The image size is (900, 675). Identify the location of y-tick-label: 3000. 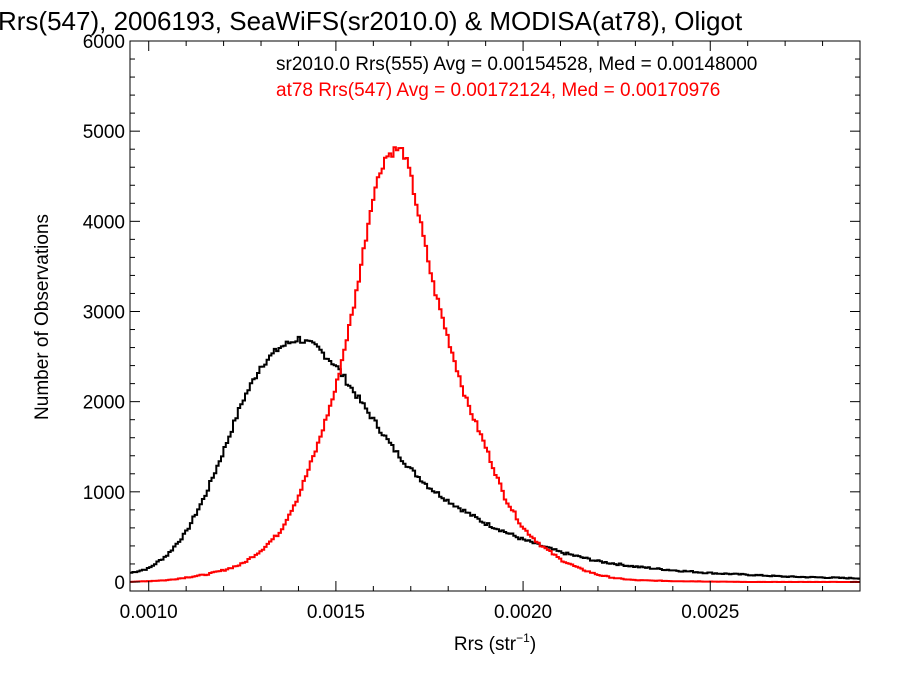
(104, 312).